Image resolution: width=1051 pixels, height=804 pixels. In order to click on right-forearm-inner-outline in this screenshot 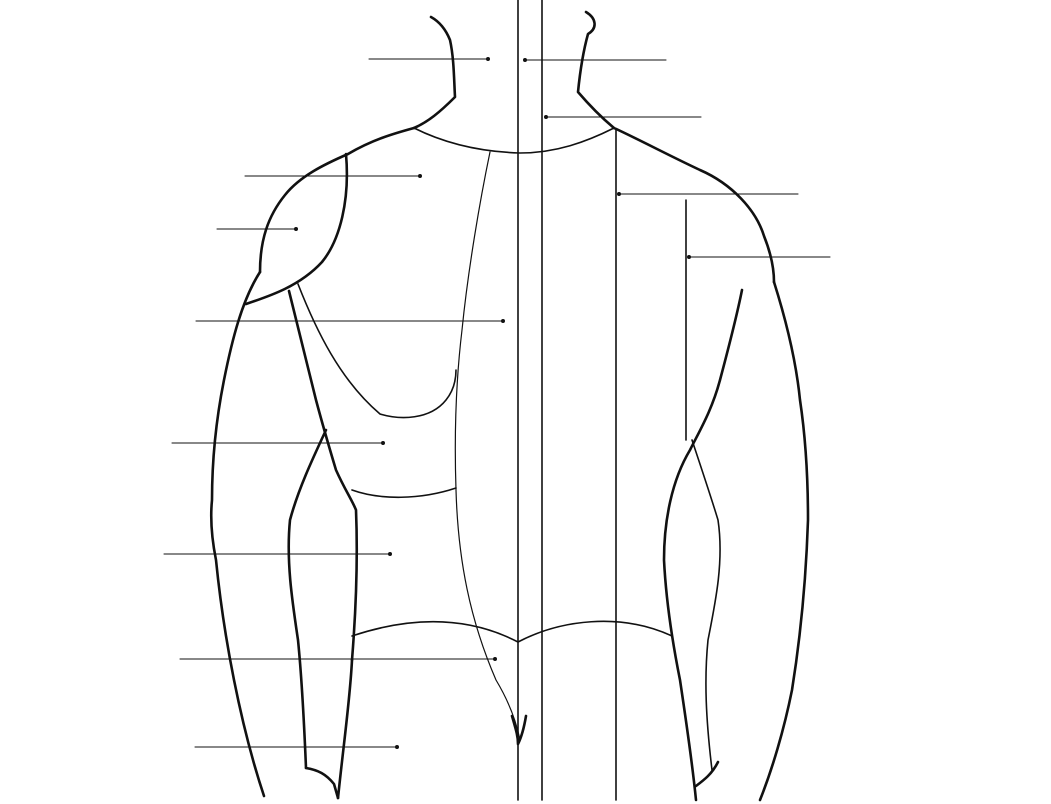, I will do `click(706, 605)`.